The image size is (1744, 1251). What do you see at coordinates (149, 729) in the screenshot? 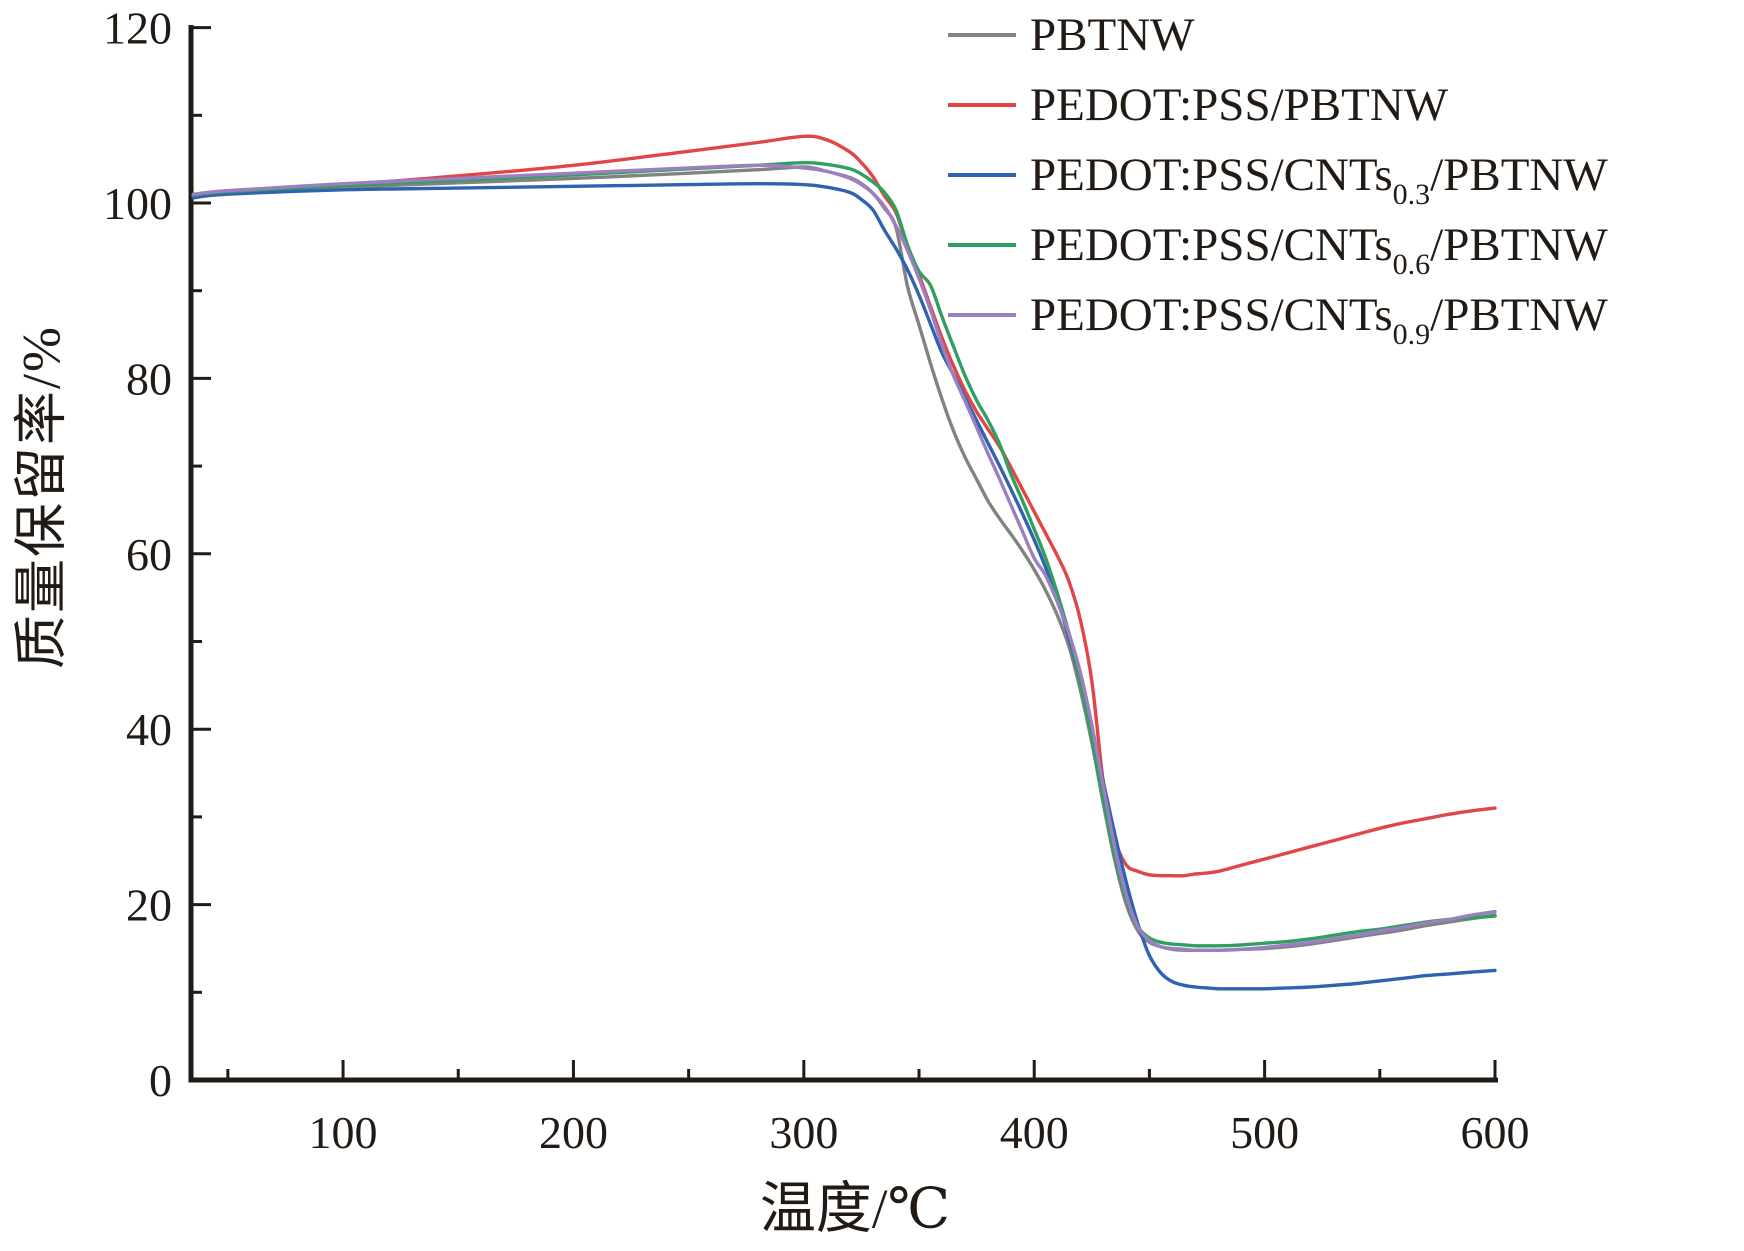
I see `y-tick-label: 40` at bounding box center [149, 729].